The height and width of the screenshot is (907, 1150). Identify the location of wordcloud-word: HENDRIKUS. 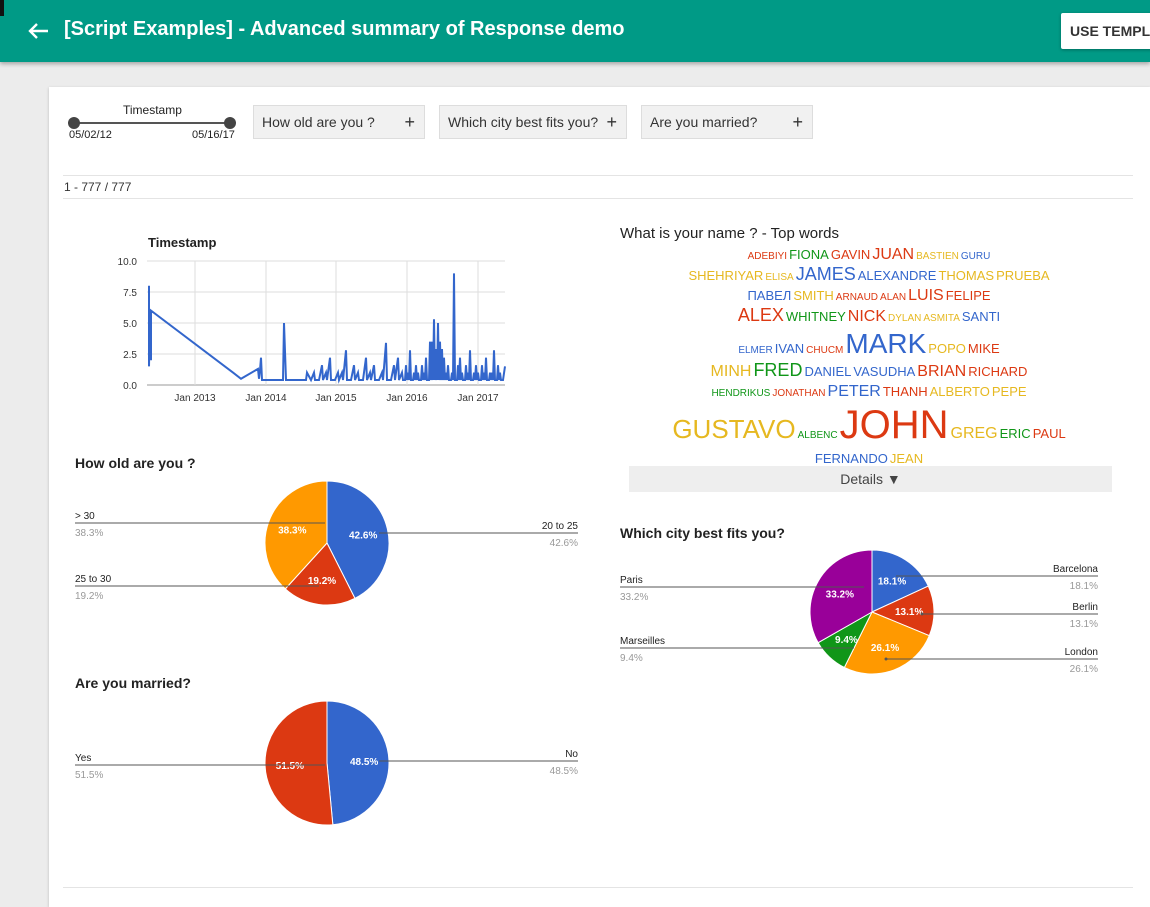
(741, 393).